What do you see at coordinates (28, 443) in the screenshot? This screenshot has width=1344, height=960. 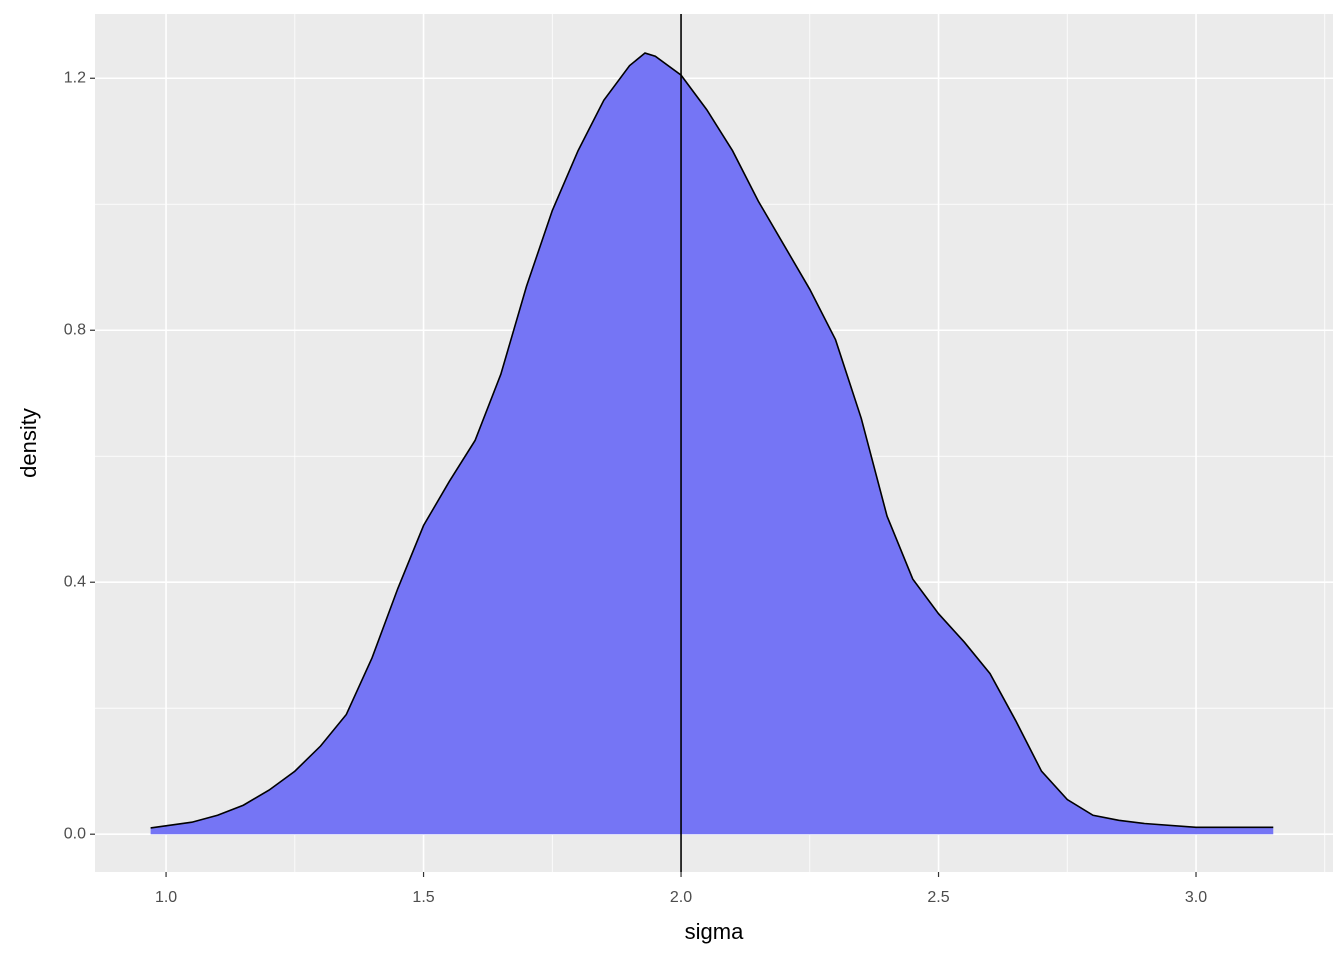 I see `y-axis-title: density` at bounding box center [28, 443].